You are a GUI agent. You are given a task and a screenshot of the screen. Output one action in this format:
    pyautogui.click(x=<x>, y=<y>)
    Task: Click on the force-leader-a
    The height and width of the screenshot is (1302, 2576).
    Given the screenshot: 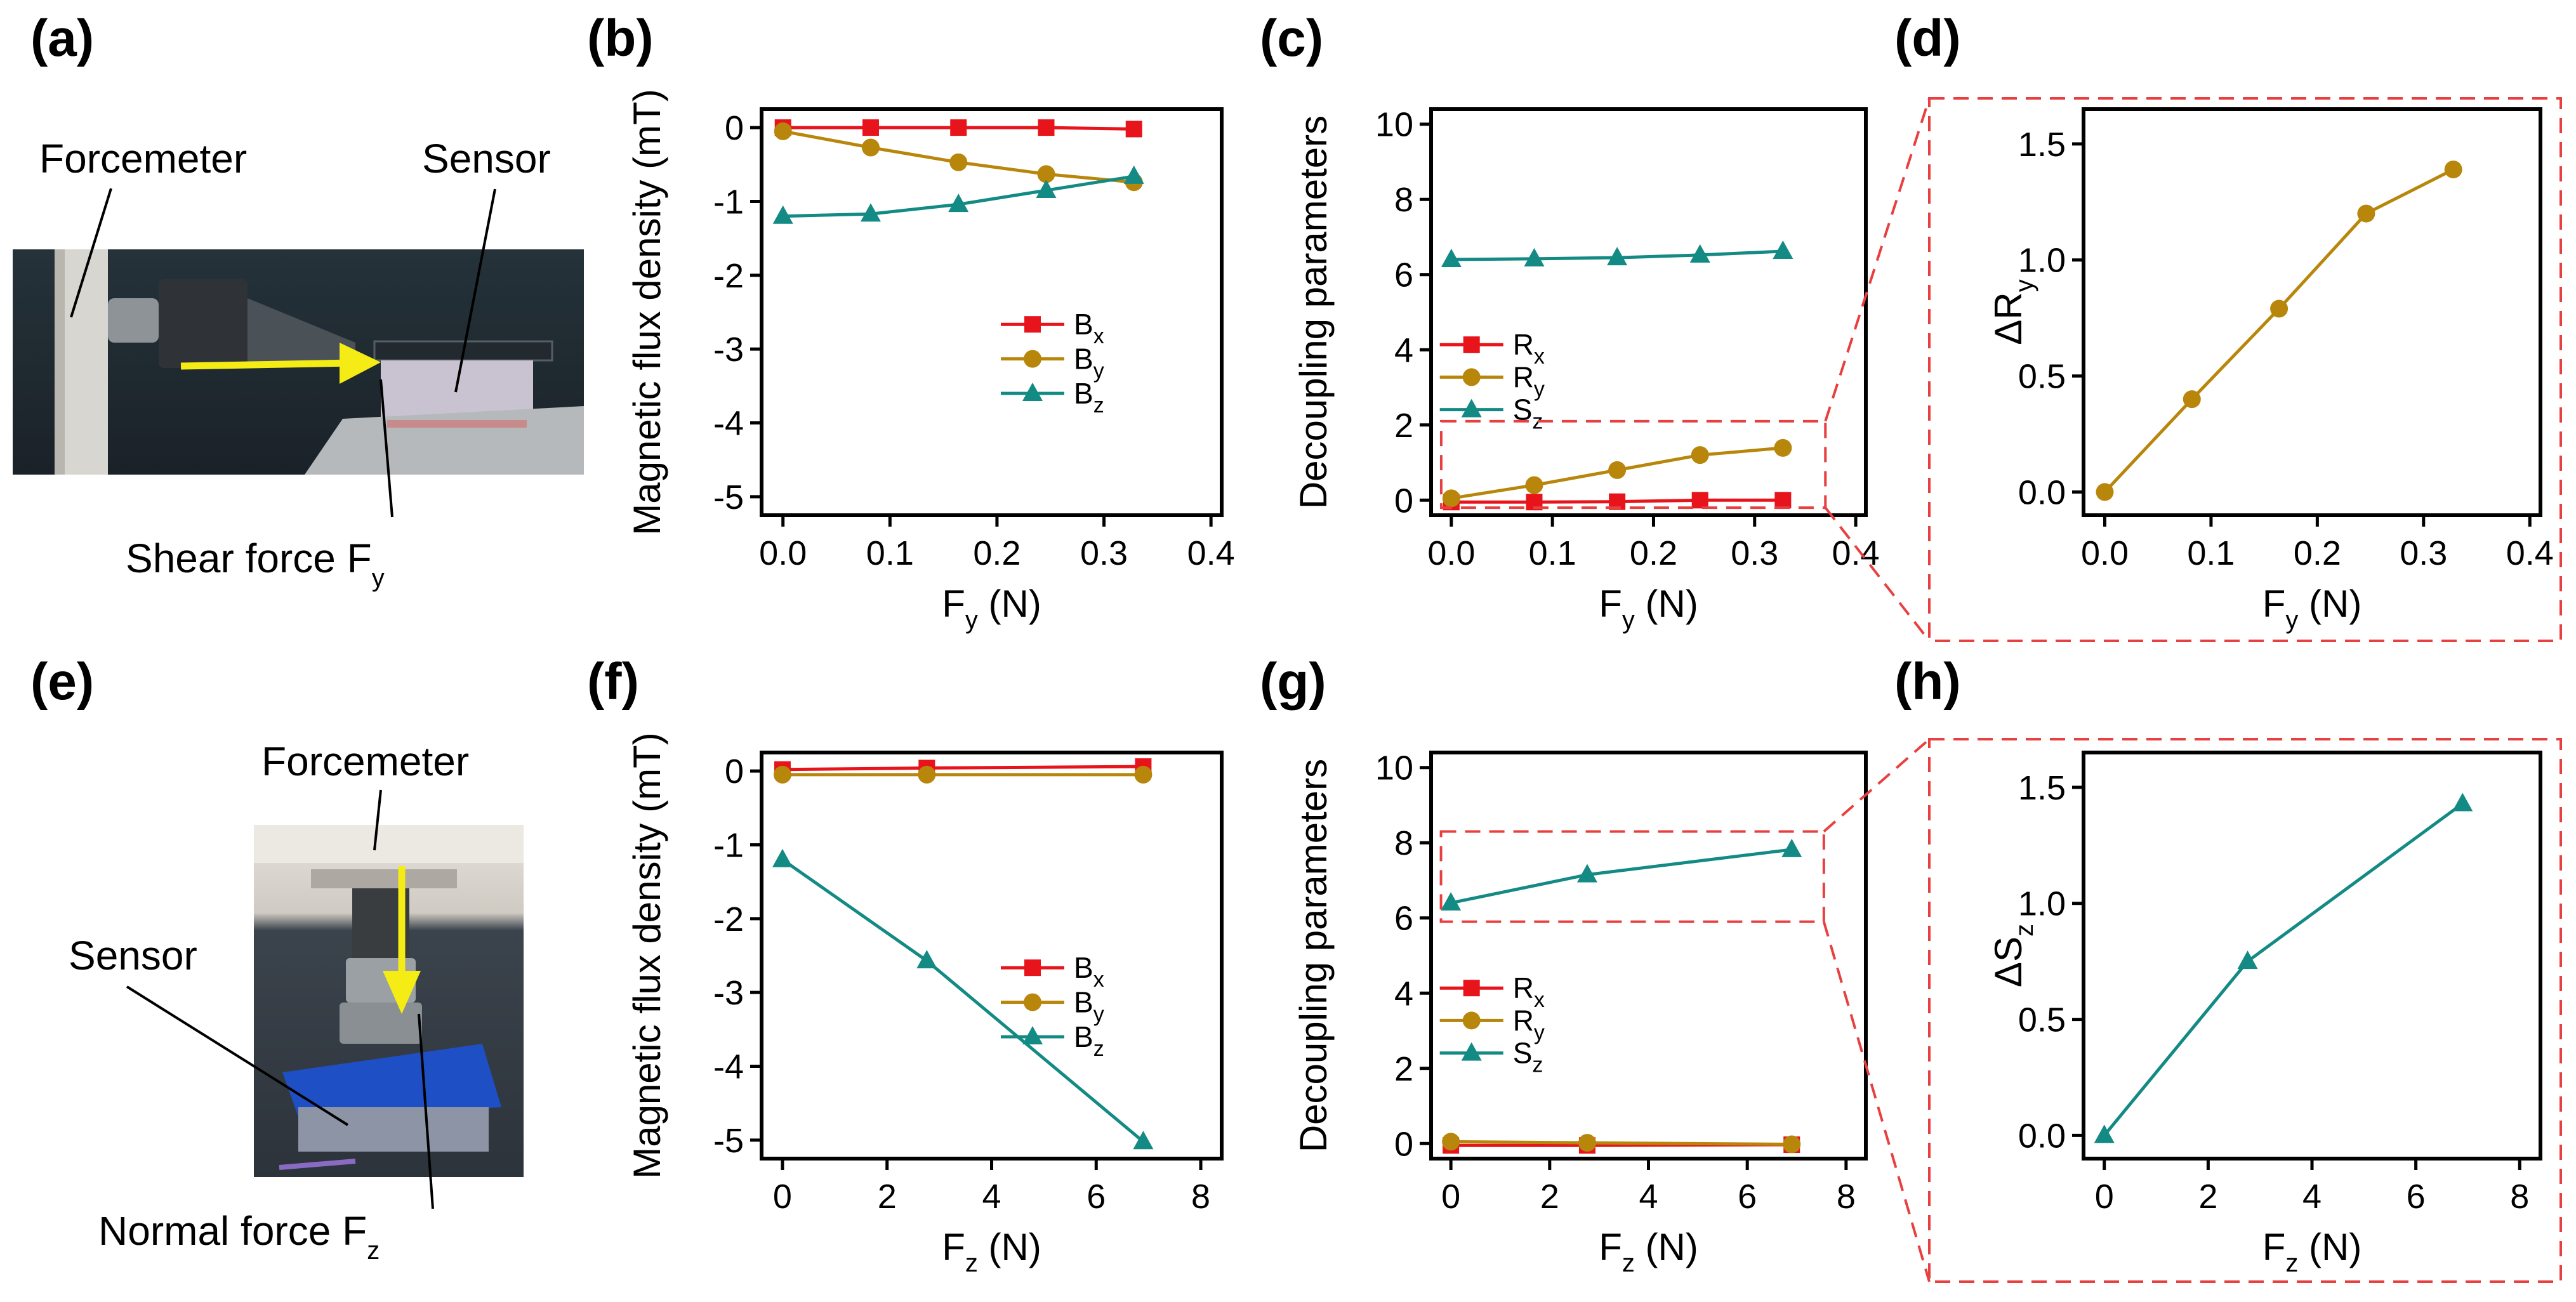 What is the action you would take?
    pyautogui.click(x=387, y=449)
    